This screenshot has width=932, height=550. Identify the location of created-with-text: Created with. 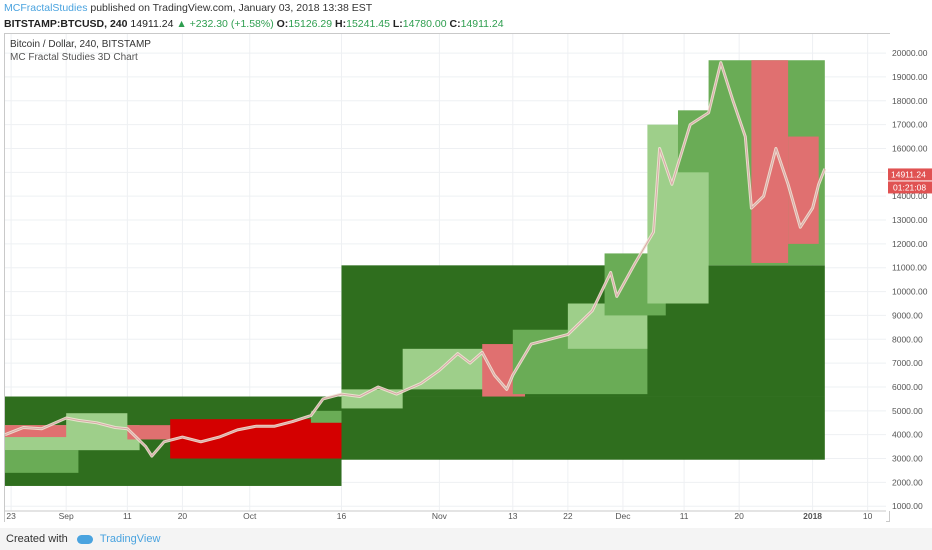
(37, 539).